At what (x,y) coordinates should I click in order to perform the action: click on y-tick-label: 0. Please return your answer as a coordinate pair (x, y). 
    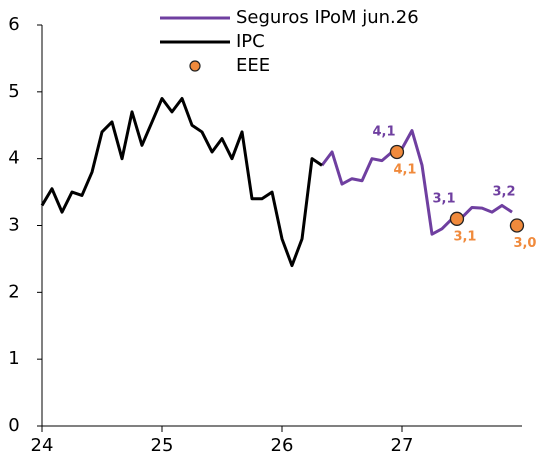
    Looking at the image, I should click on (13, 425).